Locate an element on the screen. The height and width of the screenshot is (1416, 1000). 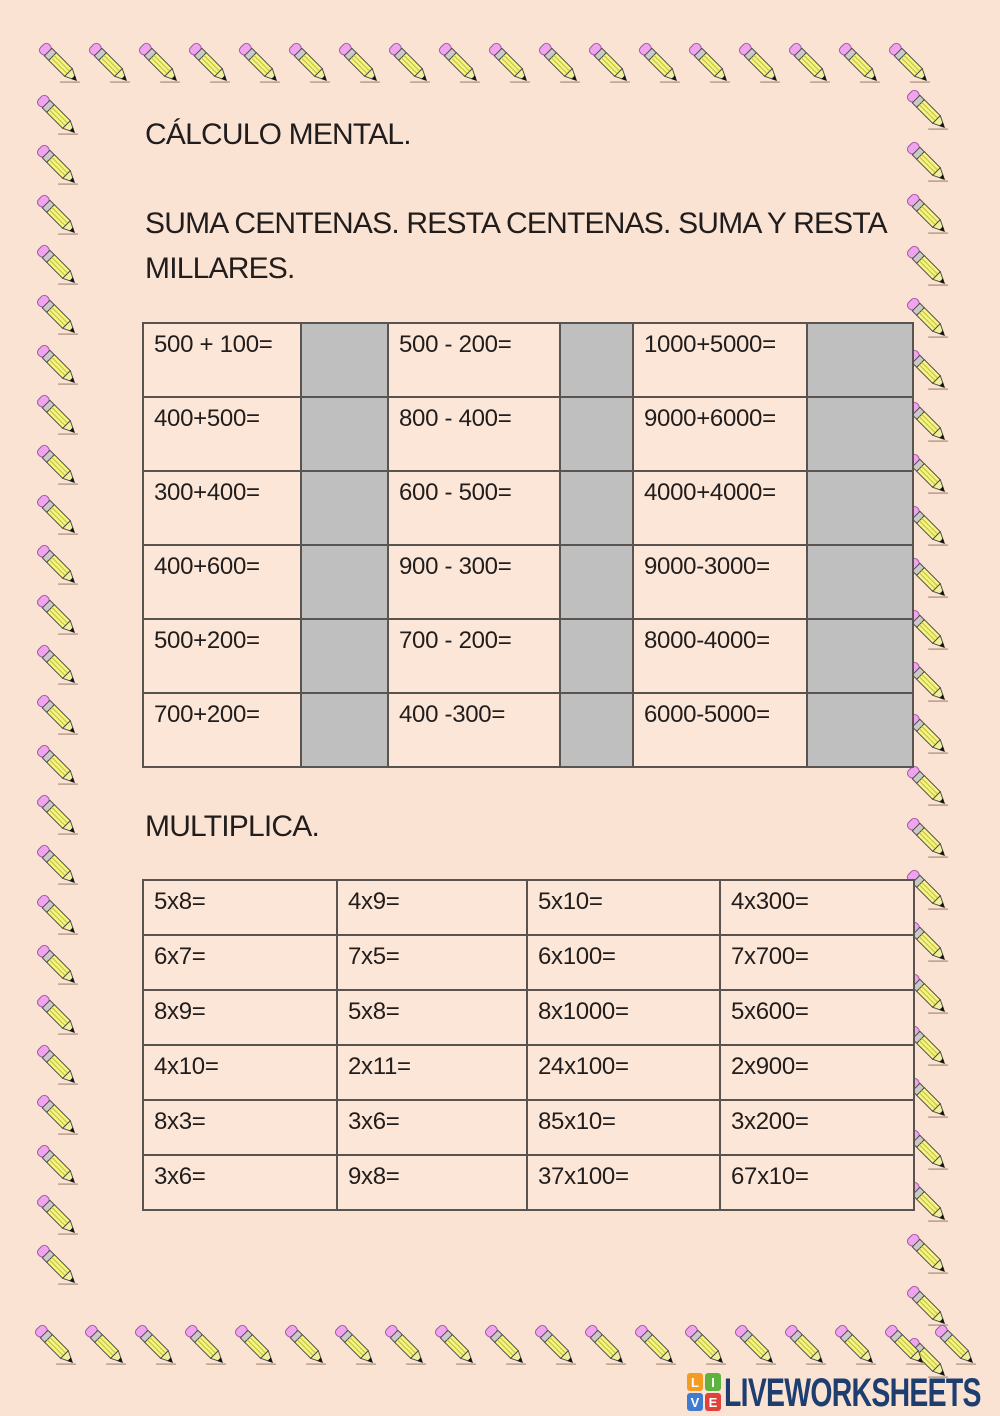
problem-cell: 3x200= is located at coordinates (817, 1127).